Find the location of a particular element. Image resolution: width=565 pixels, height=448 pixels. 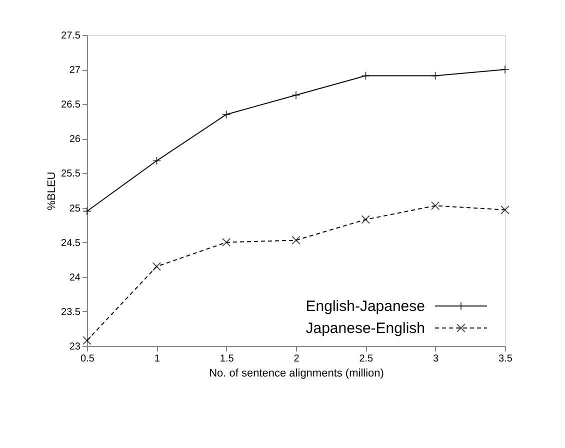

x-tick-label: 3.5 is located at coordinates (505, 359).